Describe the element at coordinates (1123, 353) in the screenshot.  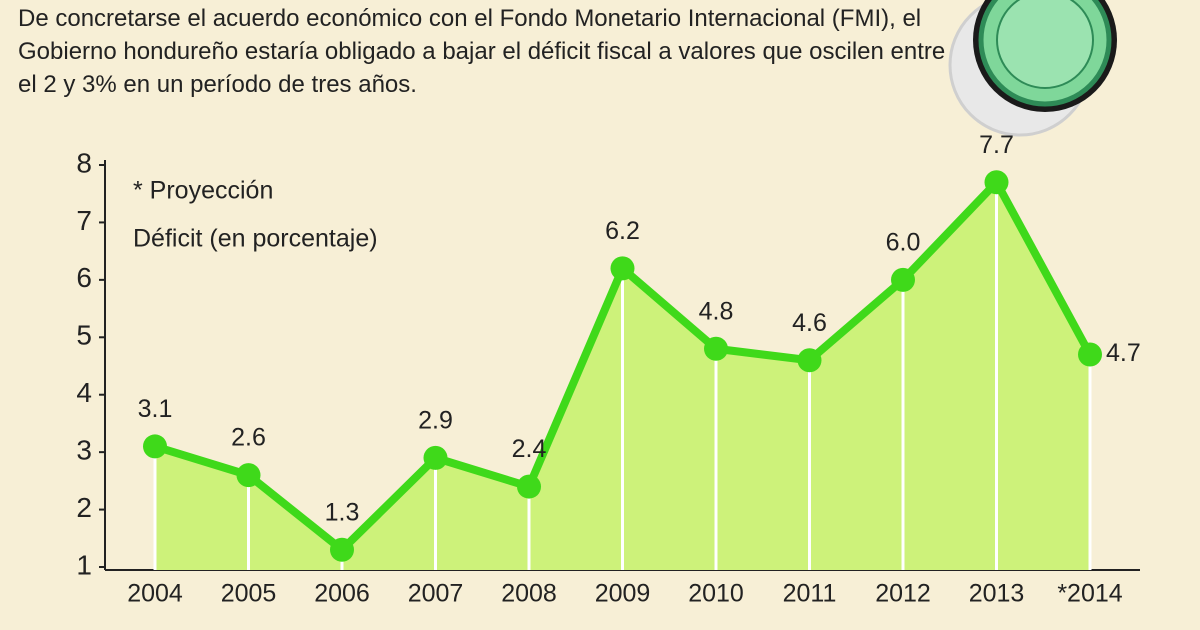
I see `value-label: 4.7` at that location.